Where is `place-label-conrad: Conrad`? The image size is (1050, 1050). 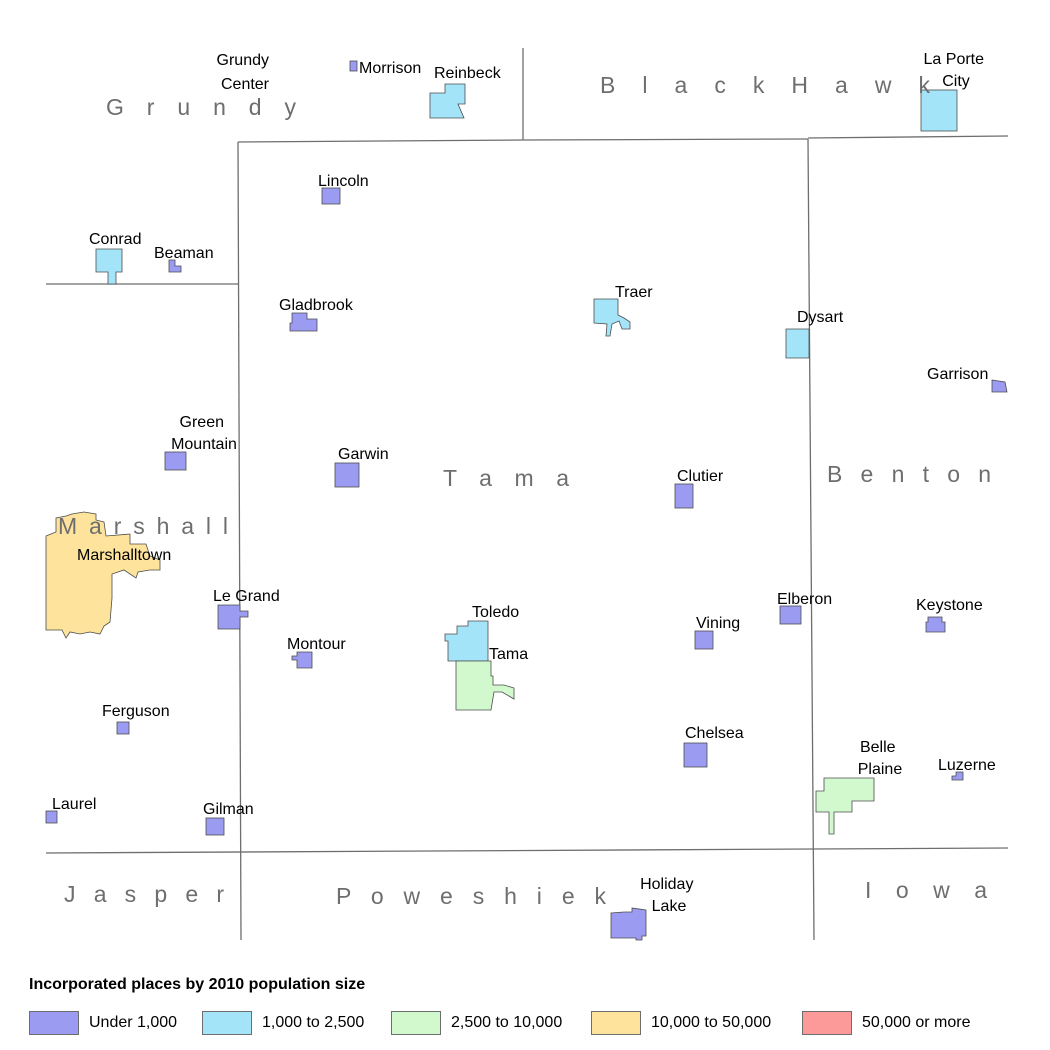 place-label-conrad: Conrad is located at coordinates (115, 239).